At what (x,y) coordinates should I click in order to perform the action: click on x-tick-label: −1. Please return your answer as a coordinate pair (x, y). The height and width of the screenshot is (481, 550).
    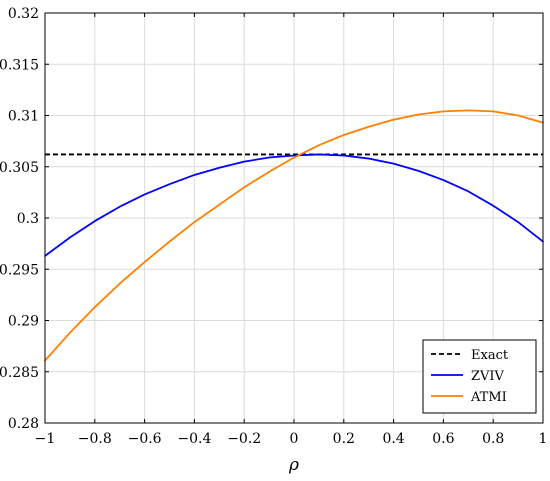
    Looking at the image, I should click on (45, 439).